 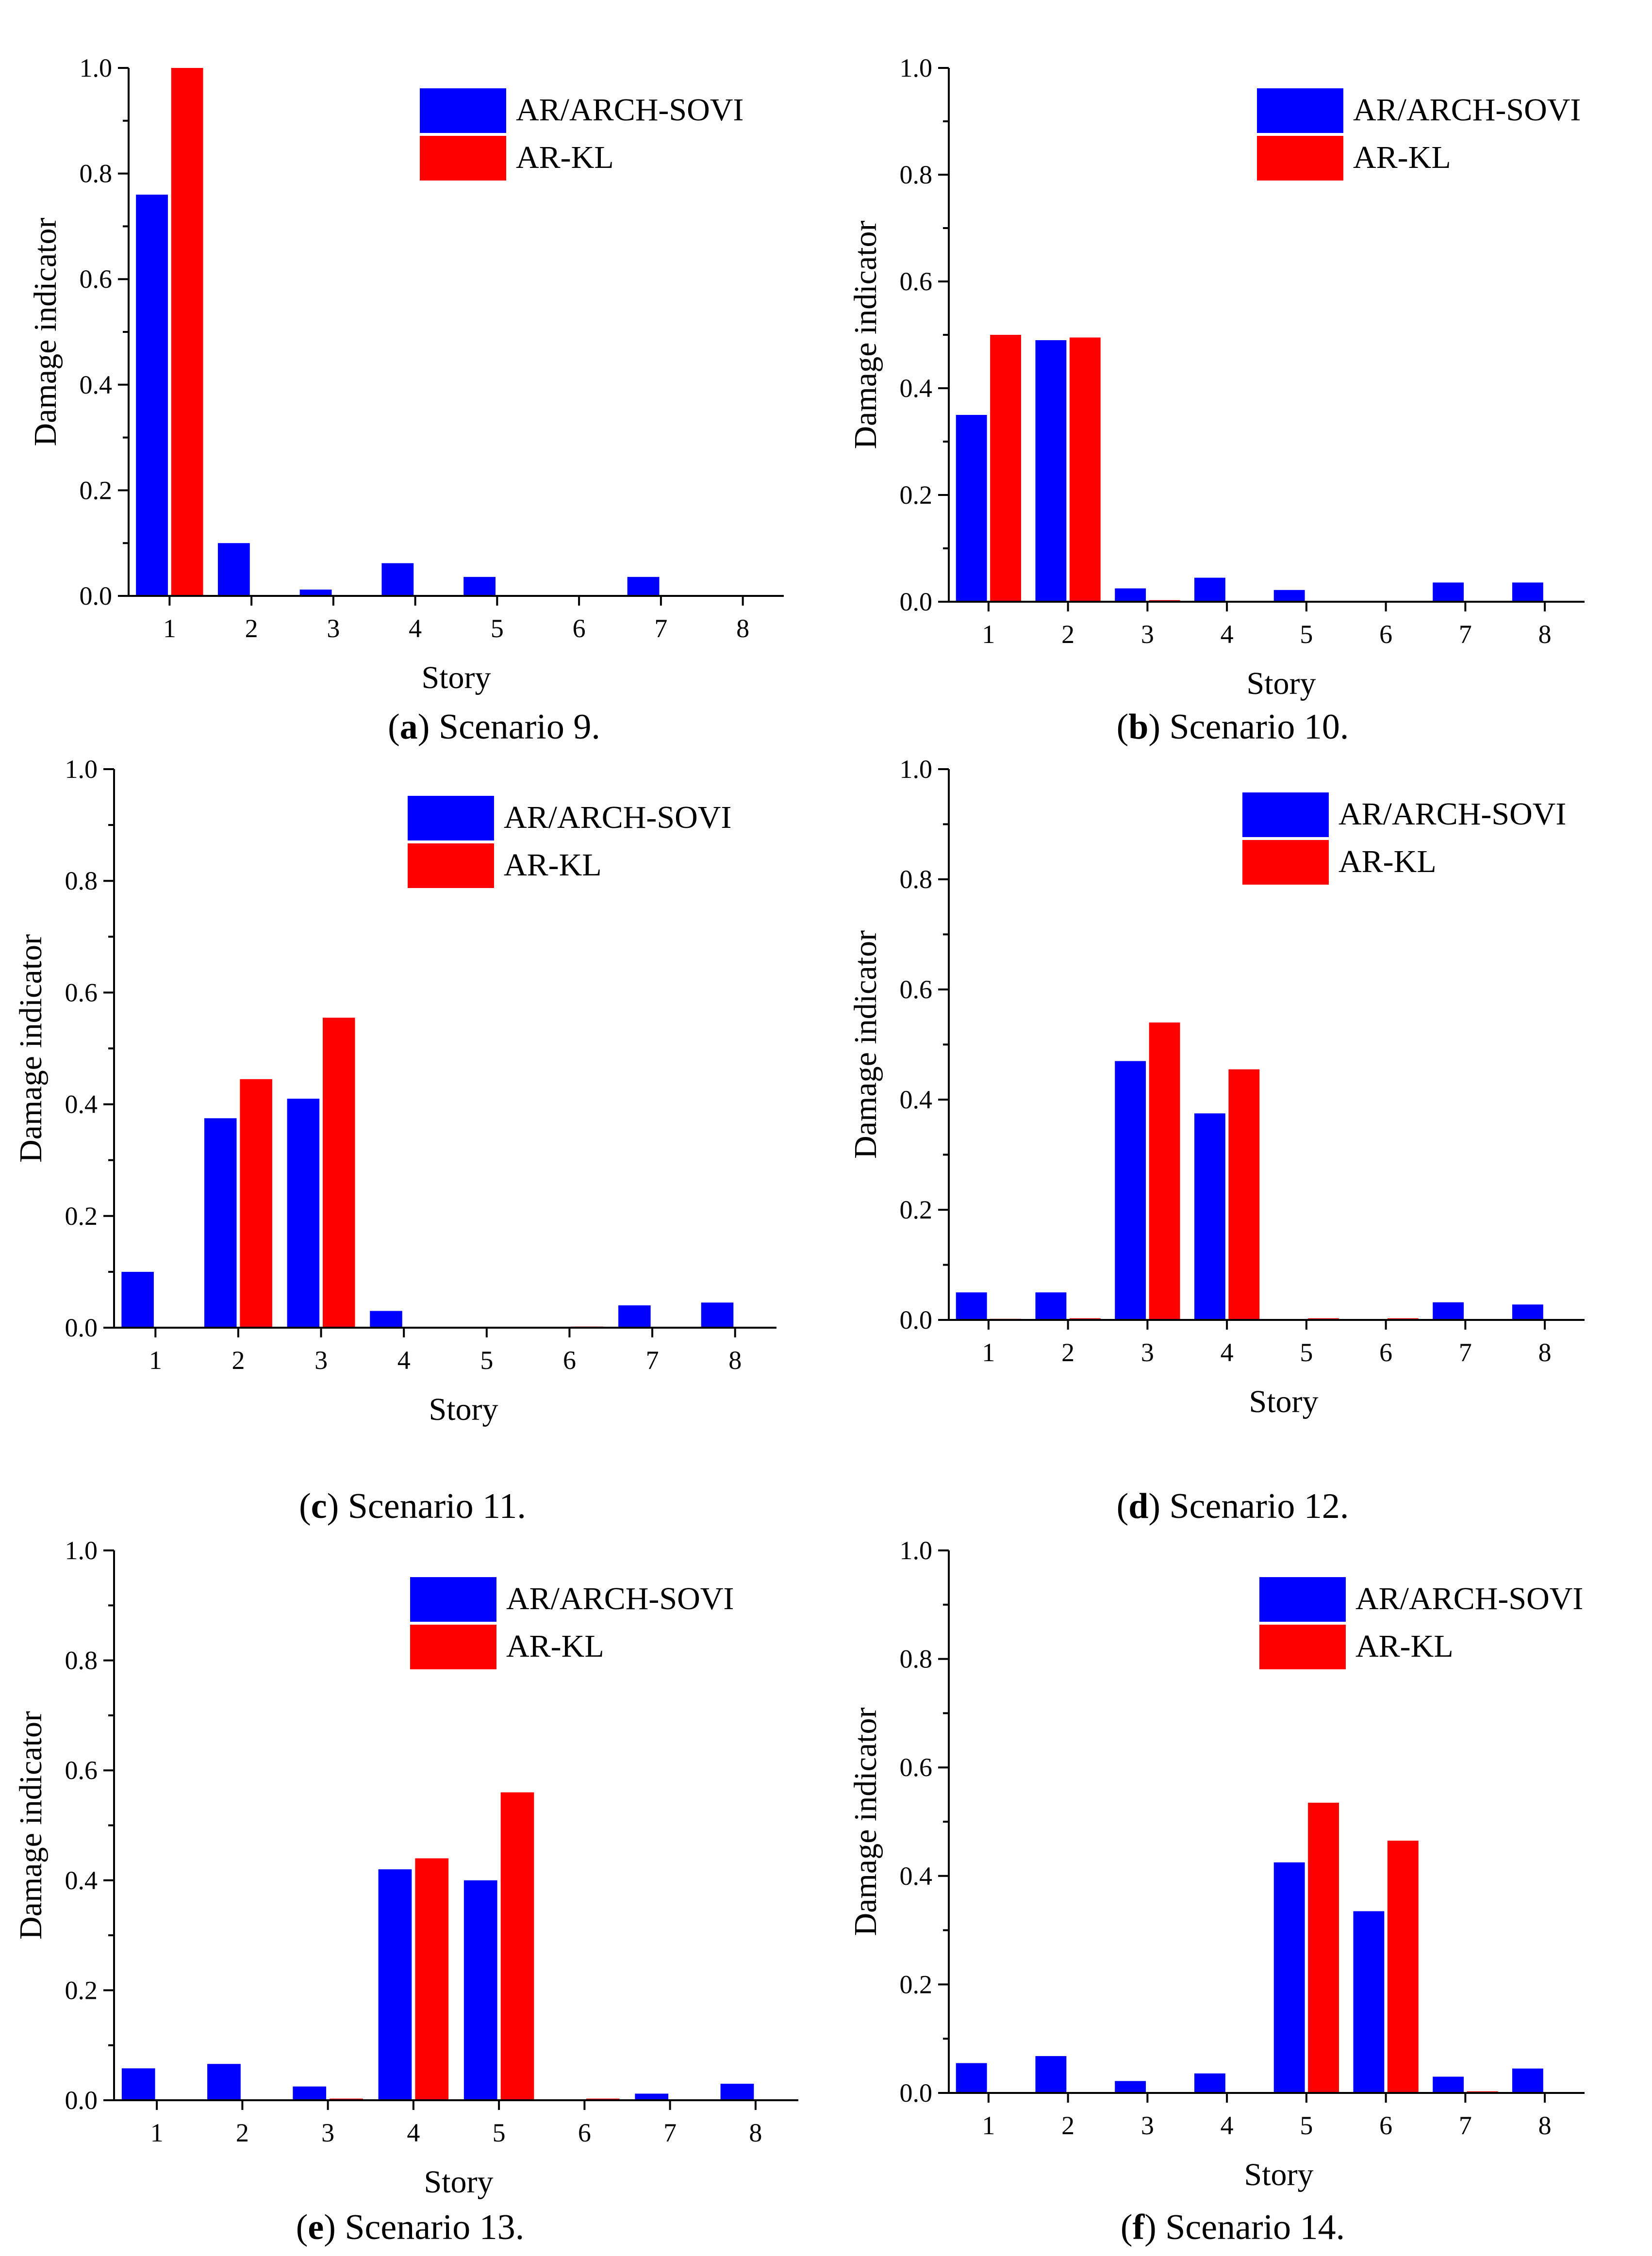 I want to click on panel-caption: (f) Scenario 14., so click(x=1233, y=2227).